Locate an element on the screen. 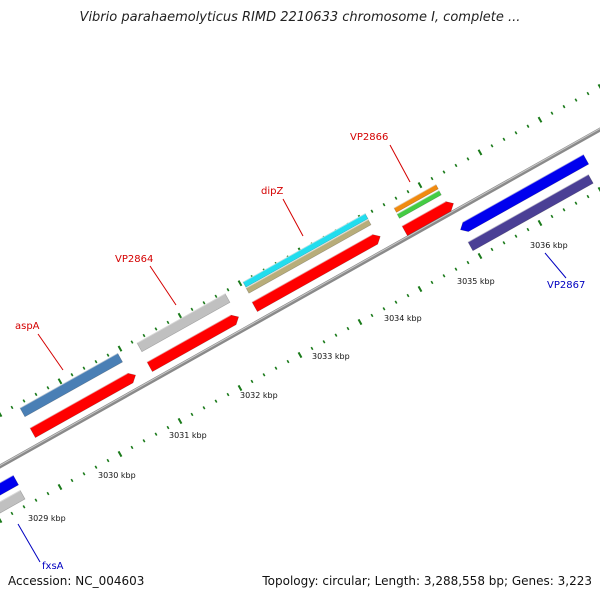 This screenshot has height=600, width=600. cds-forward-aspA-highlight is located at coordinates (78, 400).